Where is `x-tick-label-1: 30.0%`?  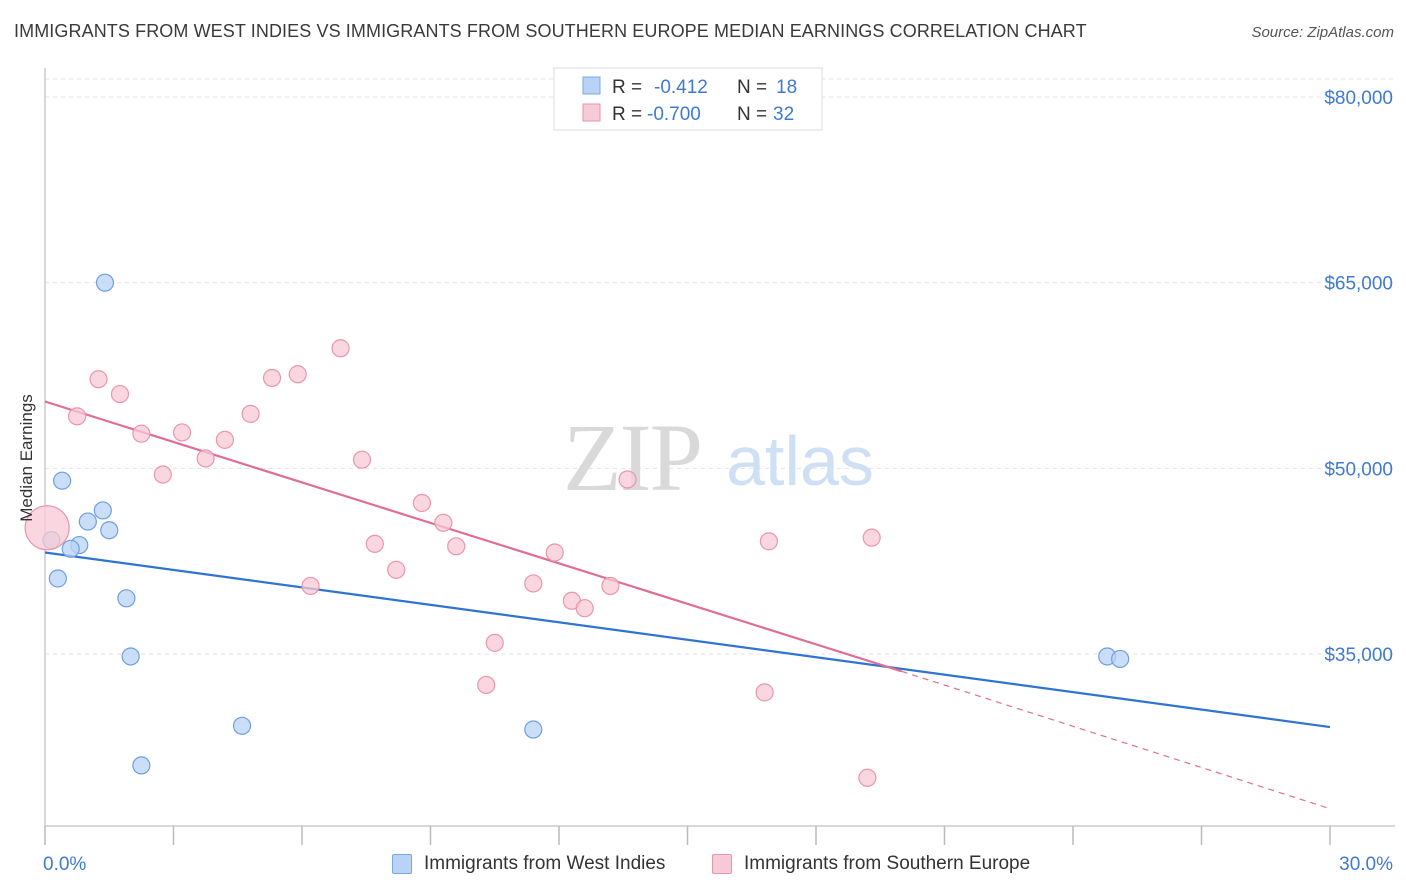
x-tick-label-1: 30.0% is located at coordinates (1366, 864).